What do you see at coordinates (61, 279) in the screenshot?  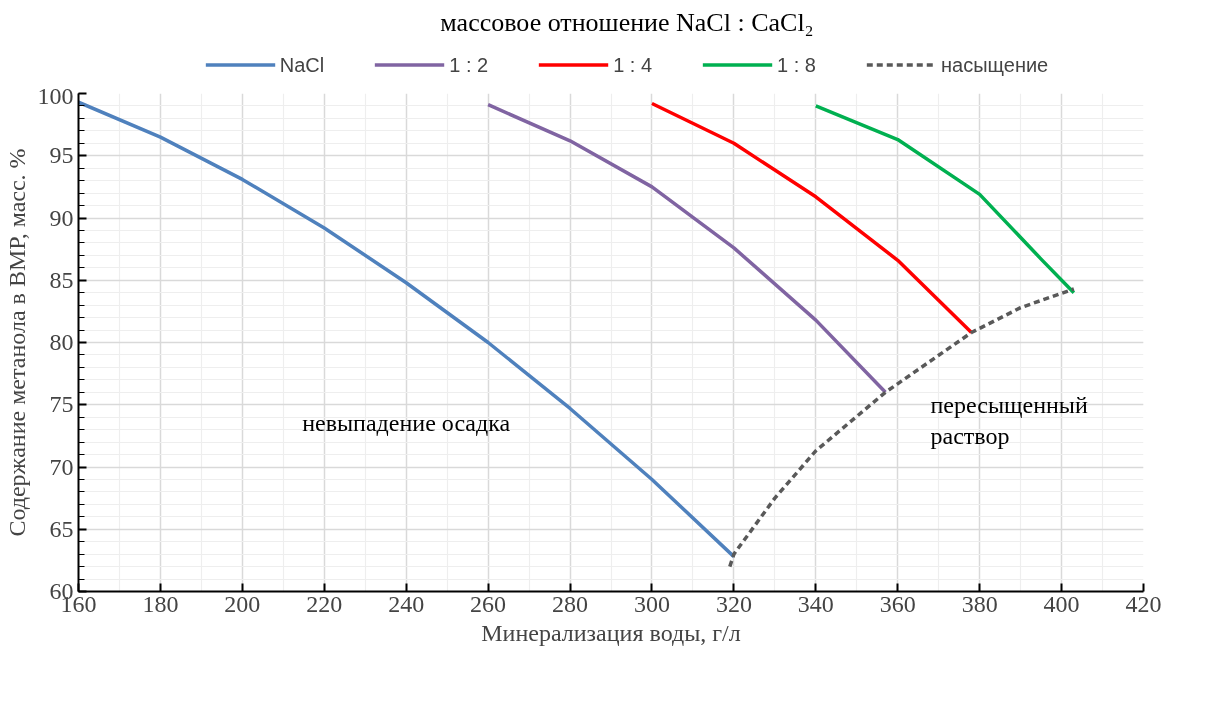 I see `y-tick-label: 85` at bounding box center [61, 279].